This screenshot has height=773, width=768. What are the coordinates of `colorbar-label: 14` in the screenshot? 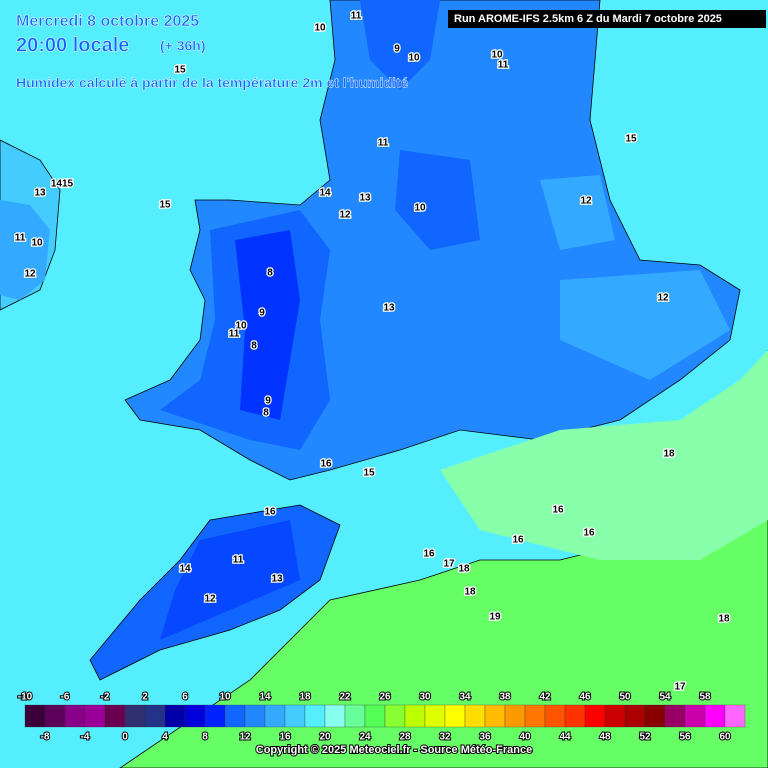 It's located at (265, 697).